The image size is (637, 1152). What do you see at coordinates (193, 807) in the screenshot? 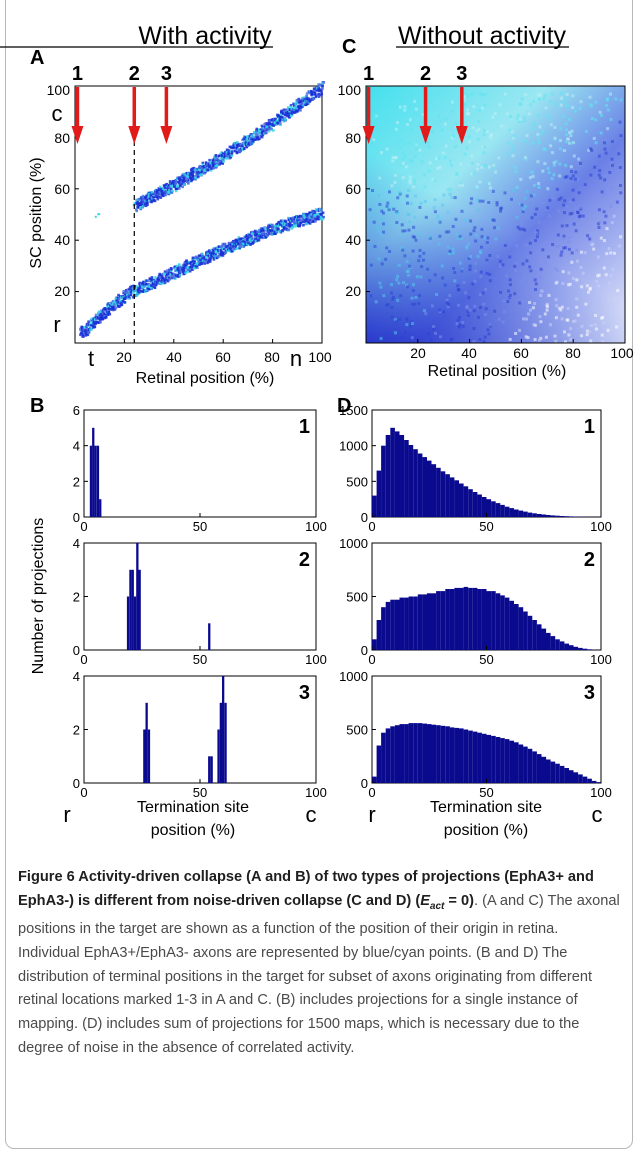
I see `panel-b-xlabel-line1: Termination site` at bounding box center [193, 807].